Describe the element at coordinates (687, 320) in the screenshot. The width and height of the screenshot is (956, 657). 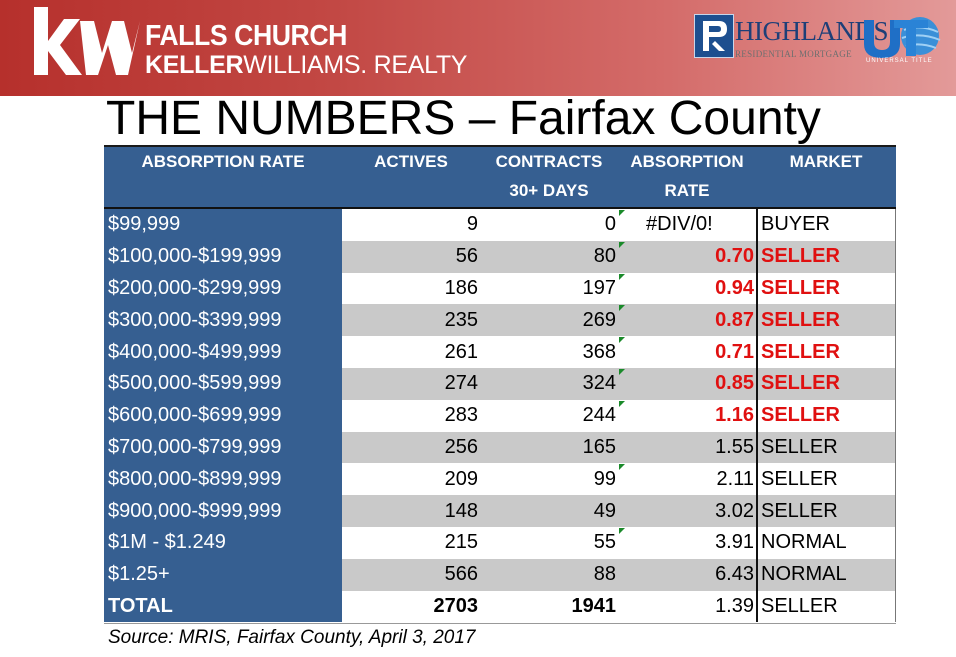
I see `row-rate: 0.87` at that location.